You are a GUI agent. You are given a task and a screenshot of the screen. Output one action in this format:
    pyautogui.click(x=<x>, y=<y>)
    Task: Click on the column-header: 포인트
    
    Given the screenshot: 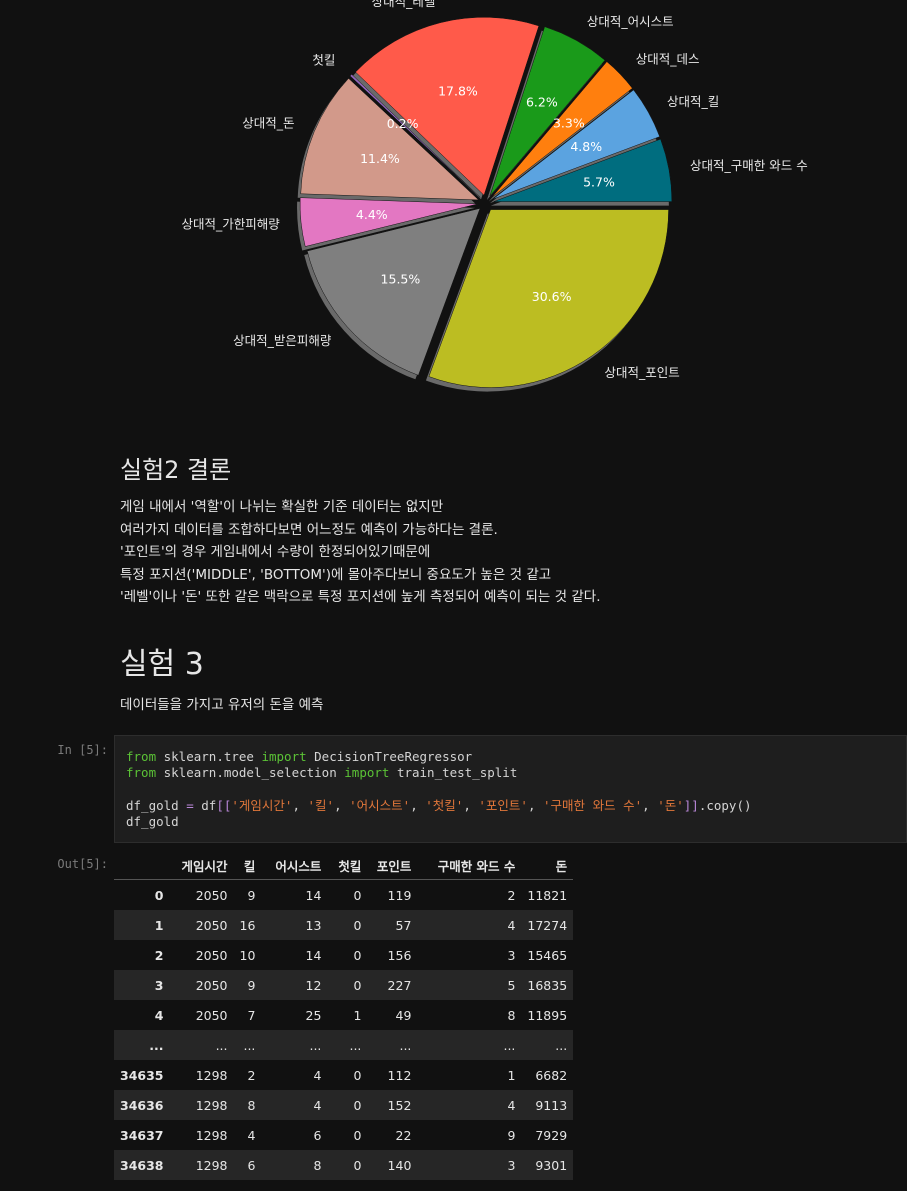 What is the action you would take?
    pyautogui.click(x=392, y=866)
    